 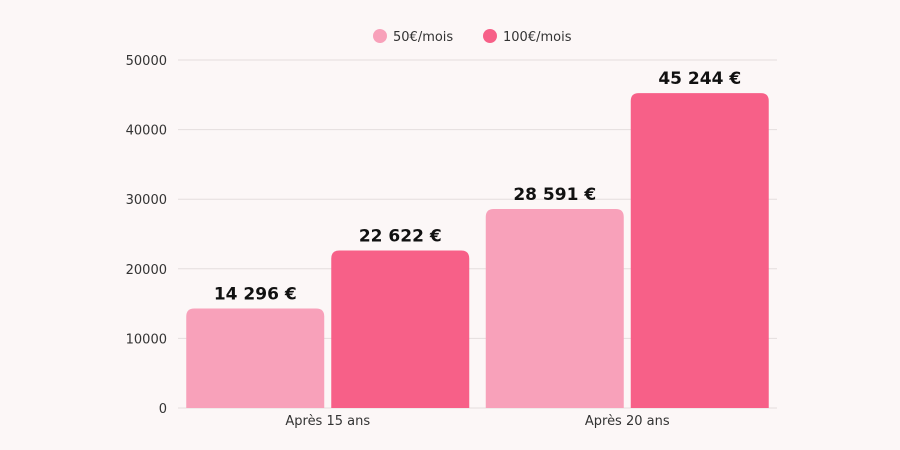 What do you see at coordinates (146, 200) in the screenshot?
I see `y-tick-label: 30000` at bounding box center [146, 200].